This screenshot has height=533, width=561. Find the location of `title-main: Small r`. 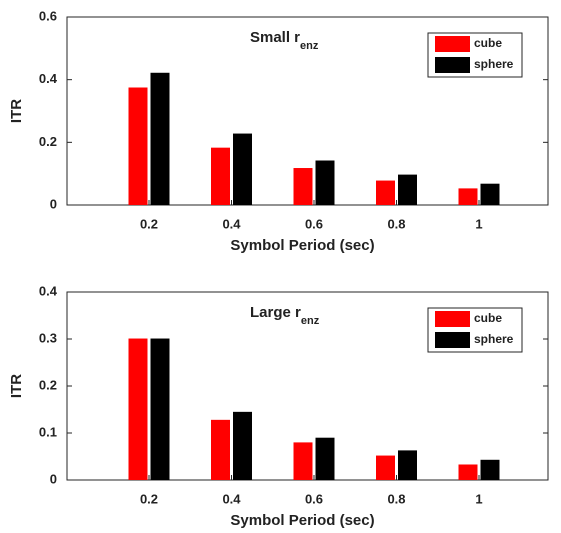

title-main: Small r is located at coordinates (275, 37).